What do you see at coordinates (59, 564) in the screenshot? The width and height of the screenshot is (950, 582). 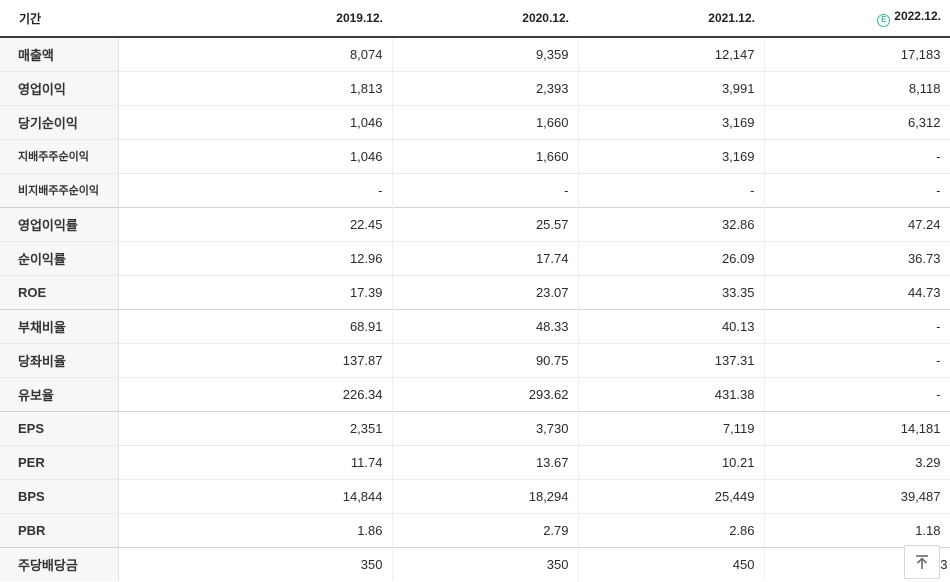 I see `row-label: 주당배당금` at bounding box center [59, 564].